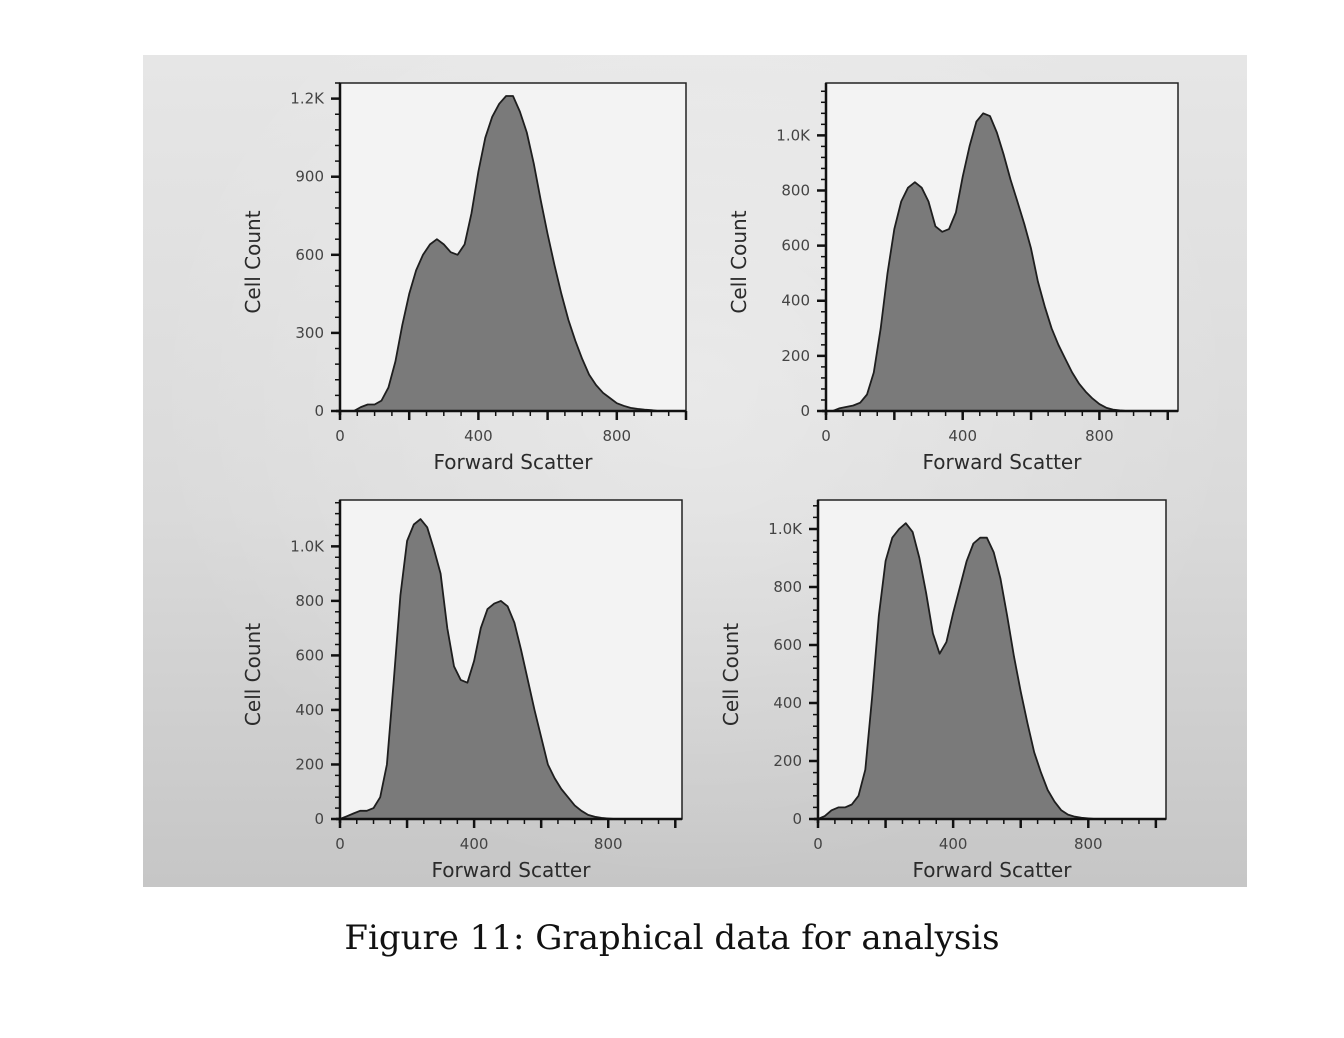 The image size is (1344, 1038). I want to click on y-tick-label: 1.2K, so click(307, 99).